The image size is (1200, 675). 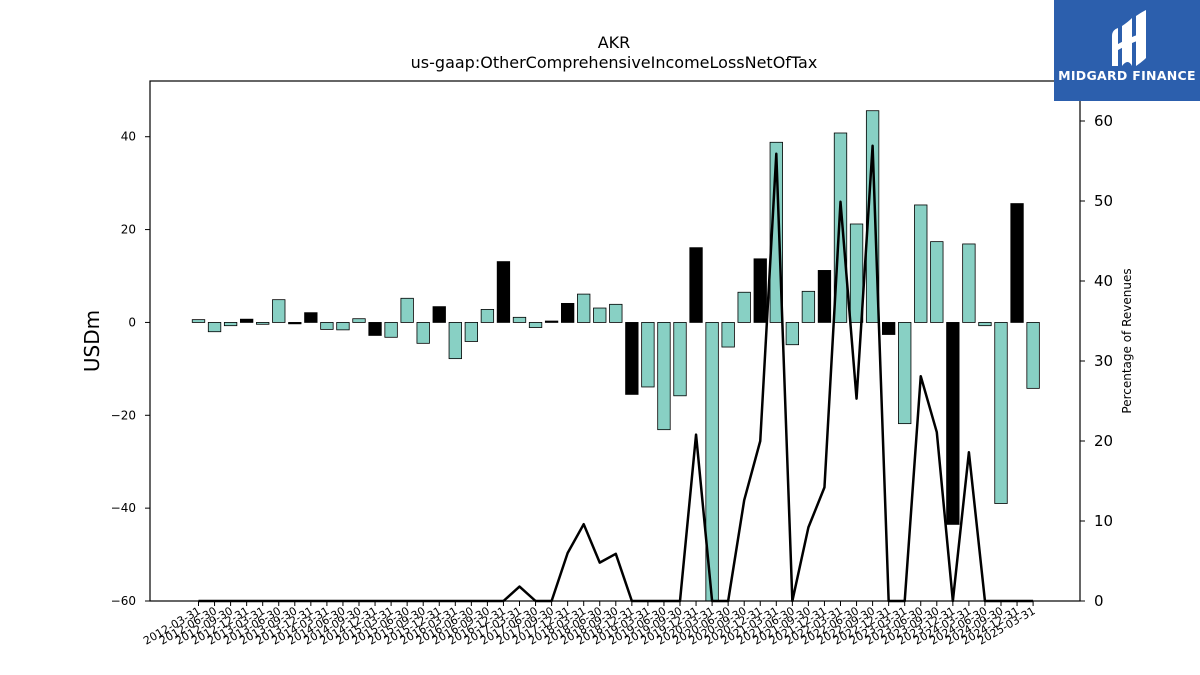 I want to click on midgard-logo-icon, so click(x=1129, y=38).